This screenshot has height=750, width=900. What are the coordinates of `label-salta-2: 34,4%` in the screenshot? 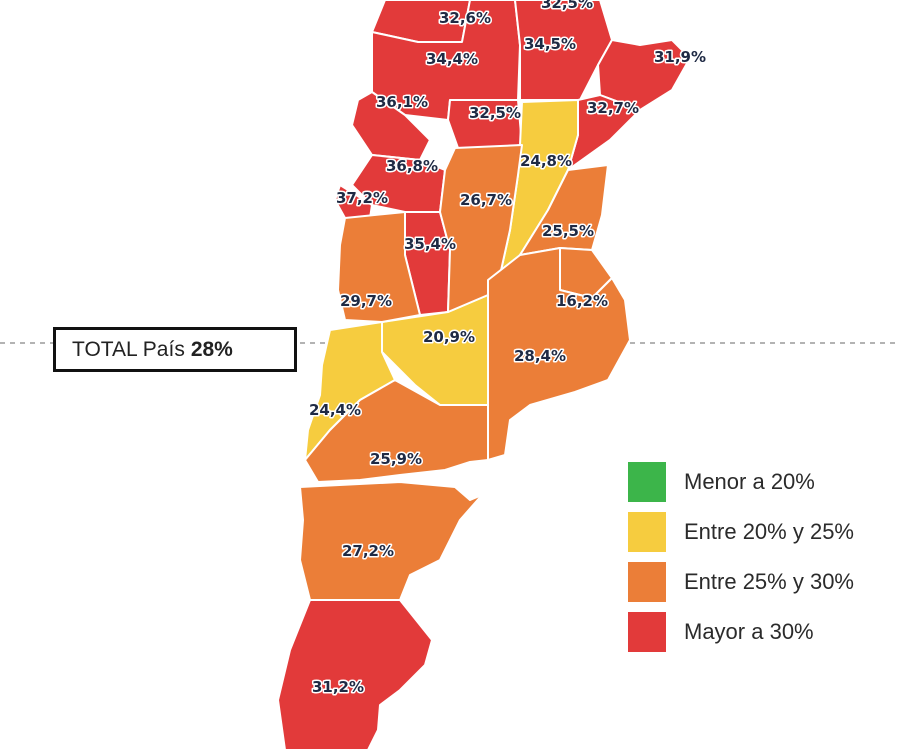 It's located at (452, 59).